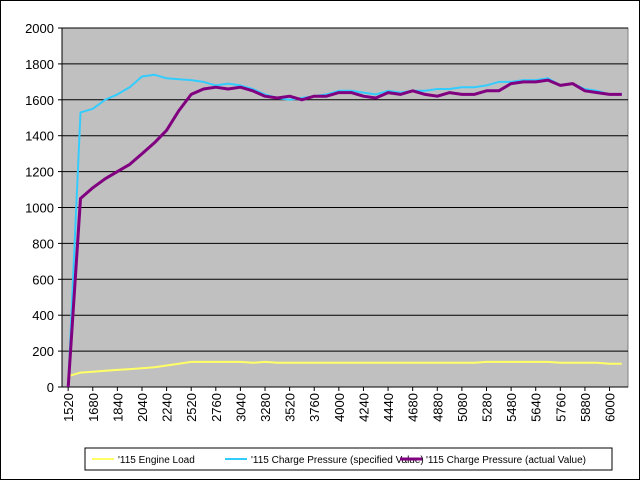 Image resolution: width=640 pixels, height=480 pixels. Describe the element at coordinates (39, 64) in the screenshot. I see `y-tick-label: 1800` at that location.